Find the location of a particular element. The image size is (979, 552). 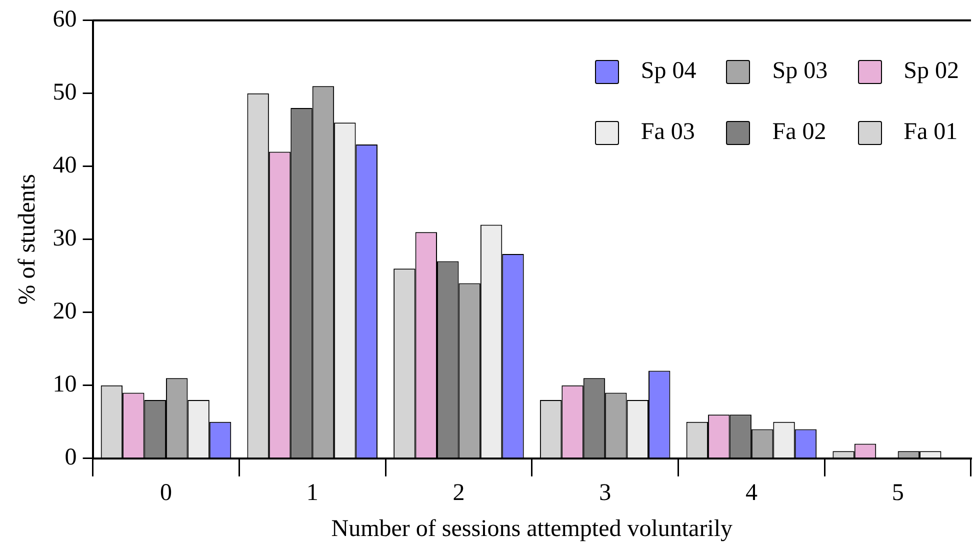

y-tick-label: 40 is located at coordinates (64, 165).